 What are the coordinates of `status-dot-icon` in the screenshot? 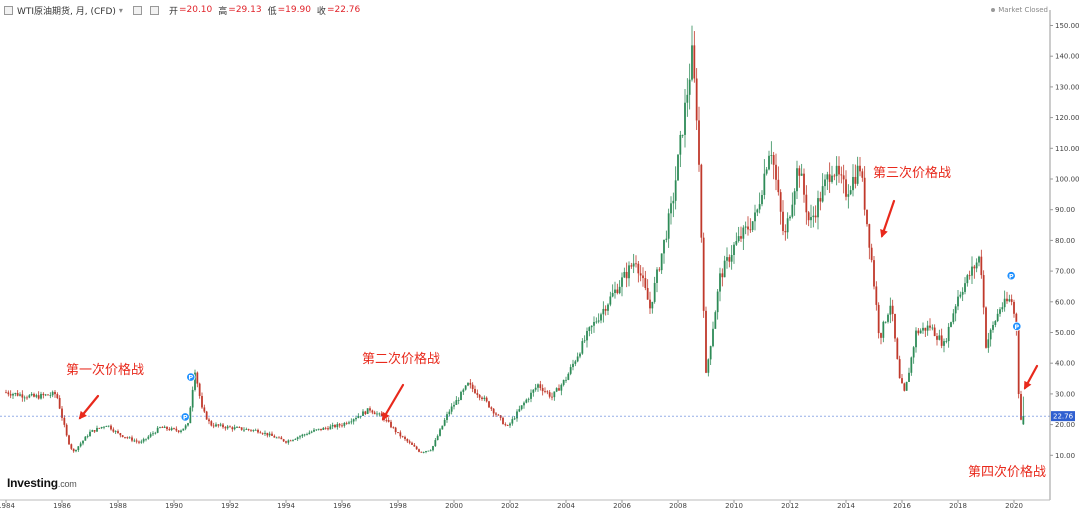 It's located at (993, 10).